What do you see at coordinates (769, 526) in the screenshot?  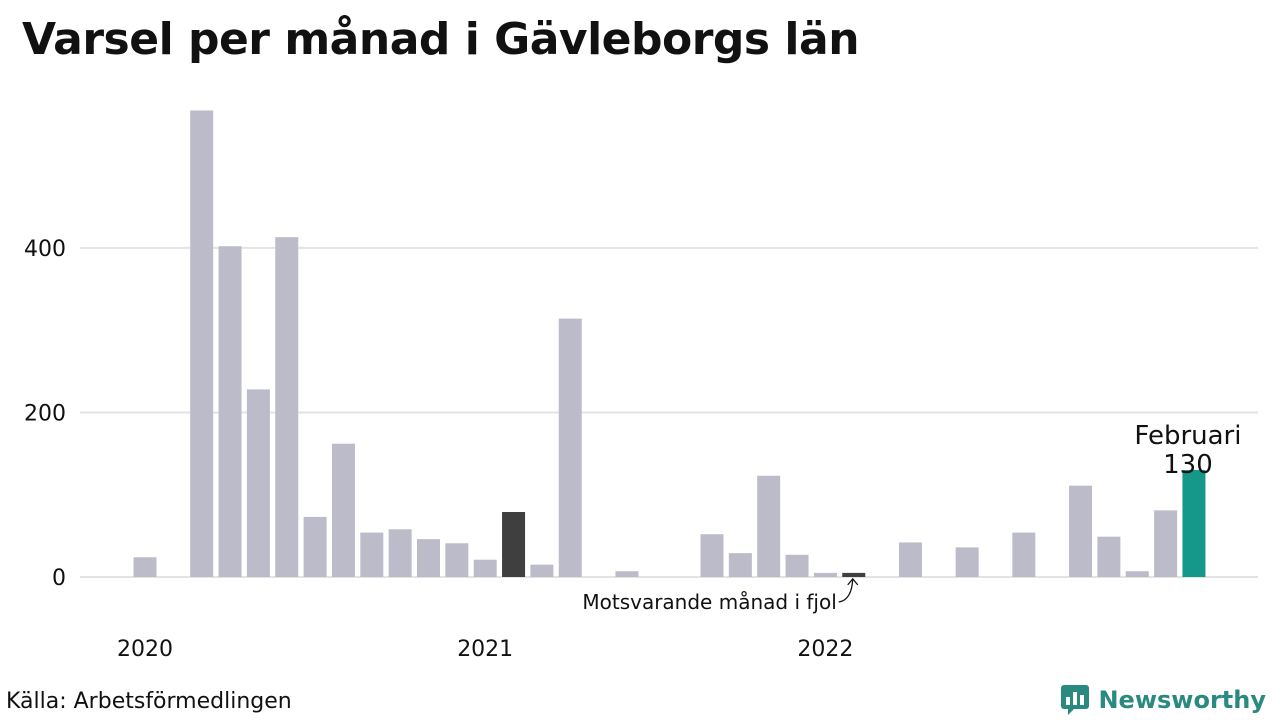 I see `bar: 2021-11: 123` at bounding box center [769, 526].